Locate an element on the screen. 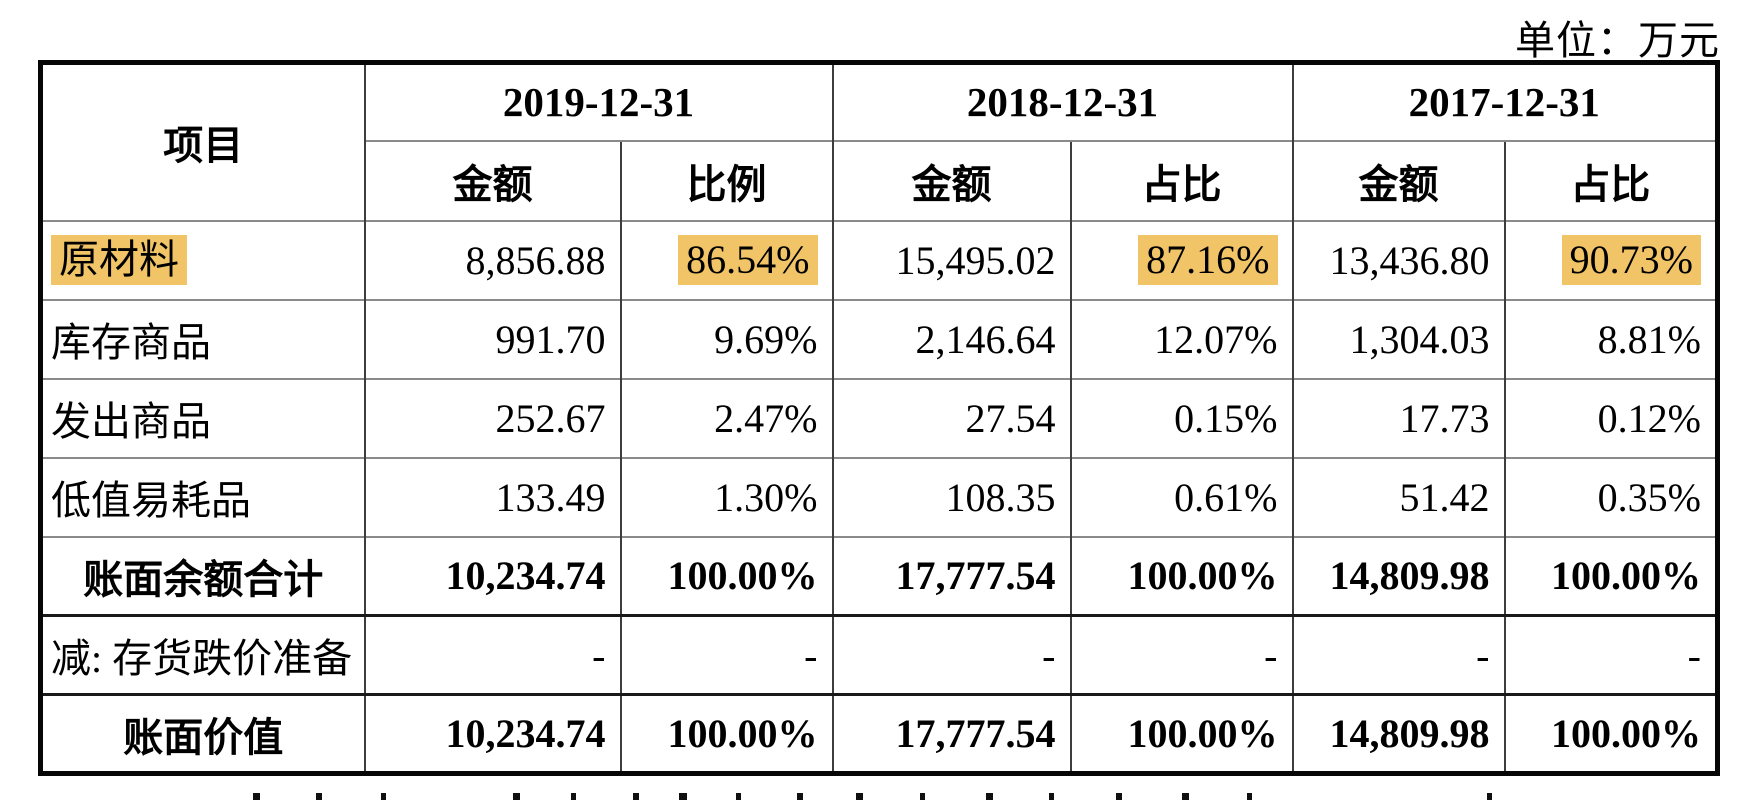  column-header-amount-2018: 金额 is located at coordinates (951, 180).